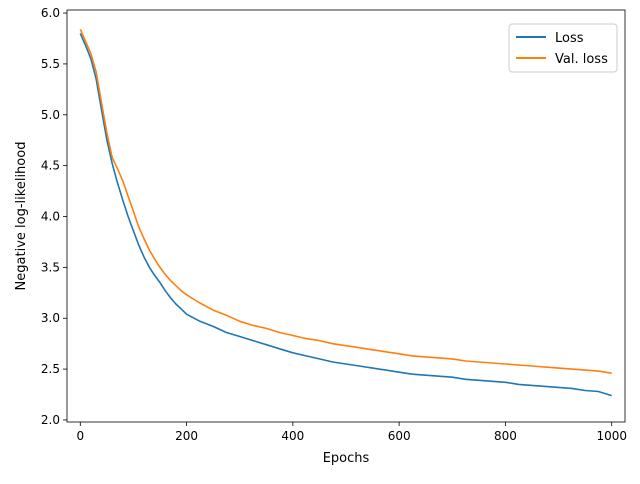 Image resolution: width=640 pixels, height=484 pixels. Describe the element at coordinates (50, 13) in the screenshot. I see `y-tick-label: 6.0` at that location.